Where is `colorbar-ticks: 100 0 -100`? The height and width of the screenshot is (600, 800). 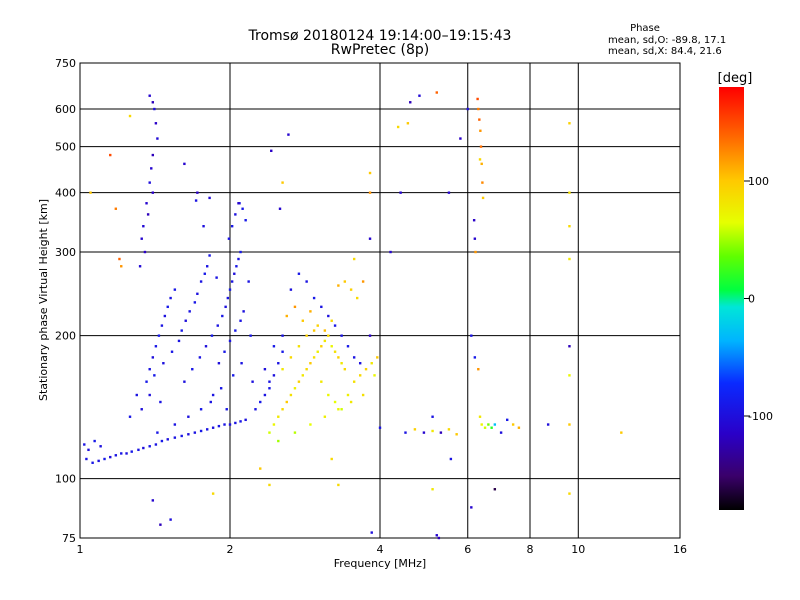
colorbar-ticks: 100 0 -100 is located at coordinates (758, 299).